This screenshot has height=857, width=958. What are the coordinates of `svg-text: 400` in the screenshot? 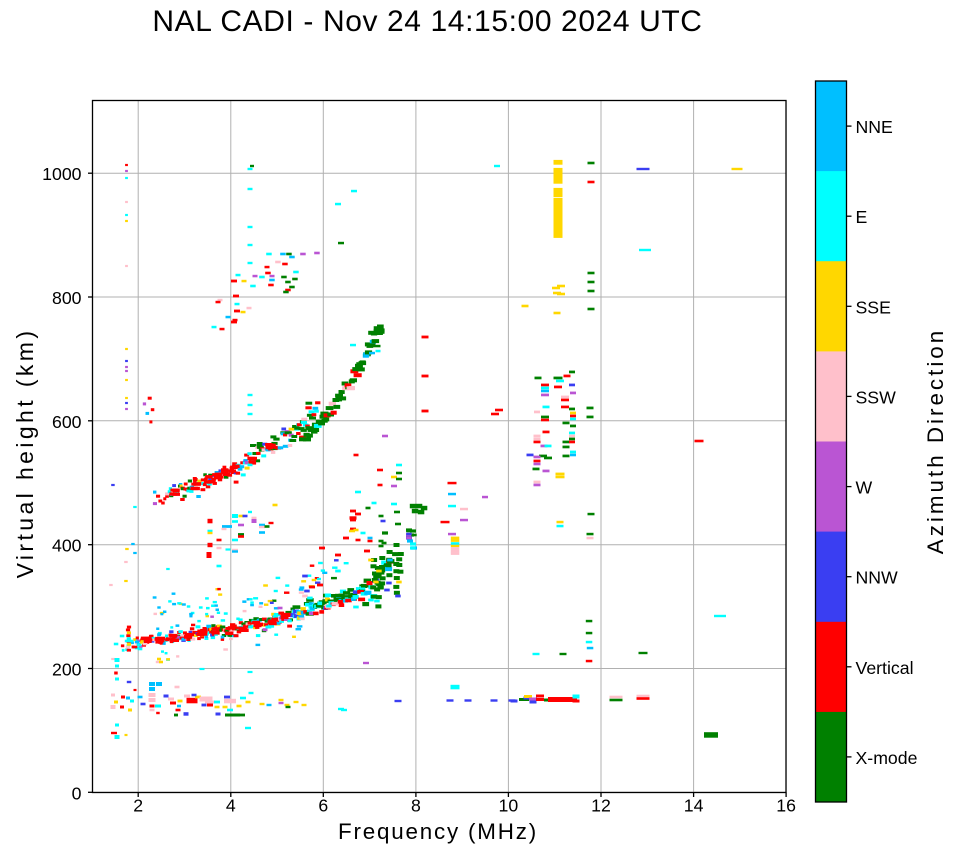 It's located at (67, 546).